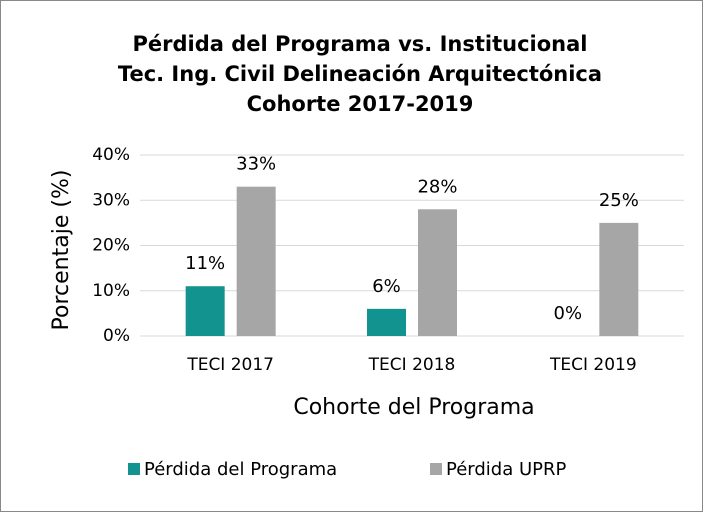 The height and width of the screenshot is (512, 703). What do you see at coordinates (437, 186) in the screenshot?
I see `data-label: 28%` at bounding box center [437, 186].